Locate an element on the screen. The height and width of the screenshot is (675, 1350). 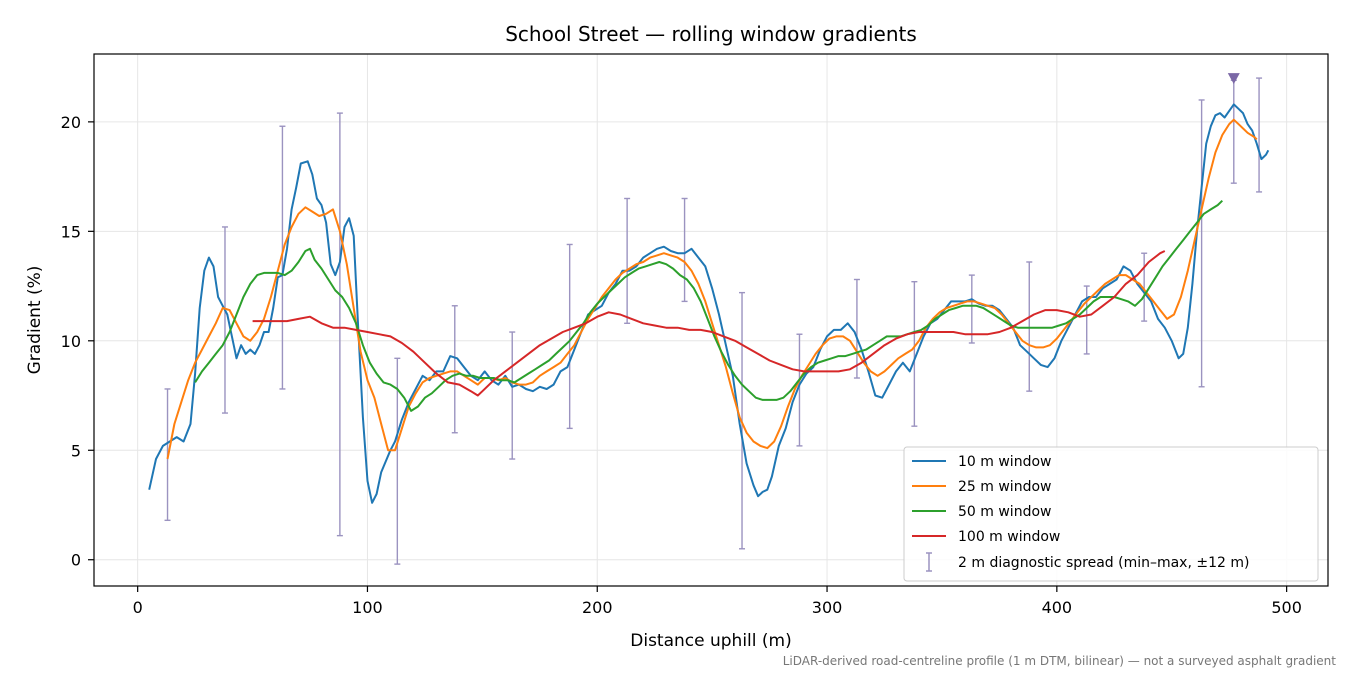
x-tick-label: 400 is located at coordinates (1057, 607).